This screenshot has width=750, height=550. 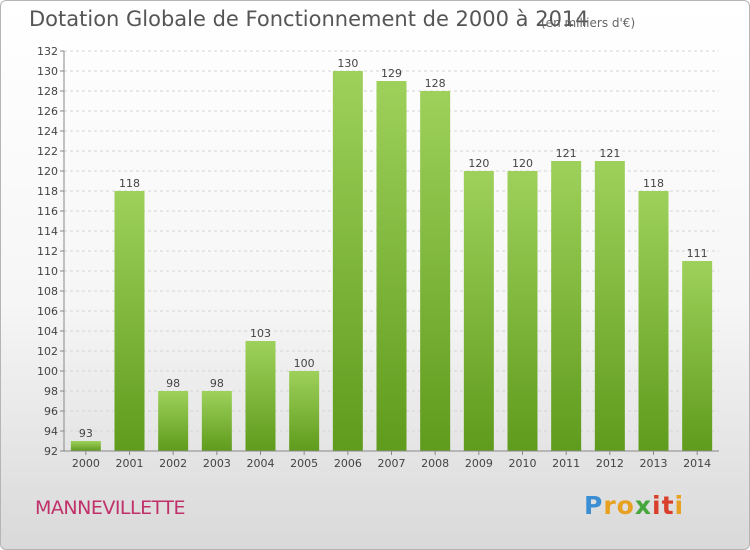 What do you see at coordinates (47, 251) in the screenshot?
I see `y-tick-label: 112` at bounding box center [47, 251].